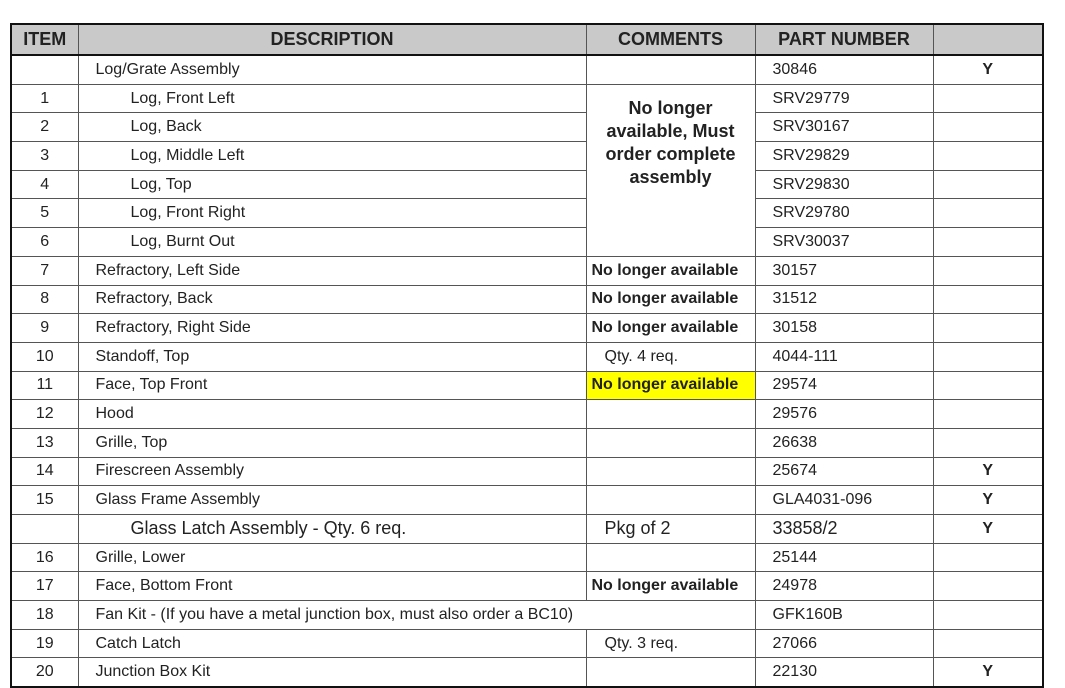  Describe the element at coordinates (844, 328) in the screenshot. I see `part-number-cell: 30158` at that location.